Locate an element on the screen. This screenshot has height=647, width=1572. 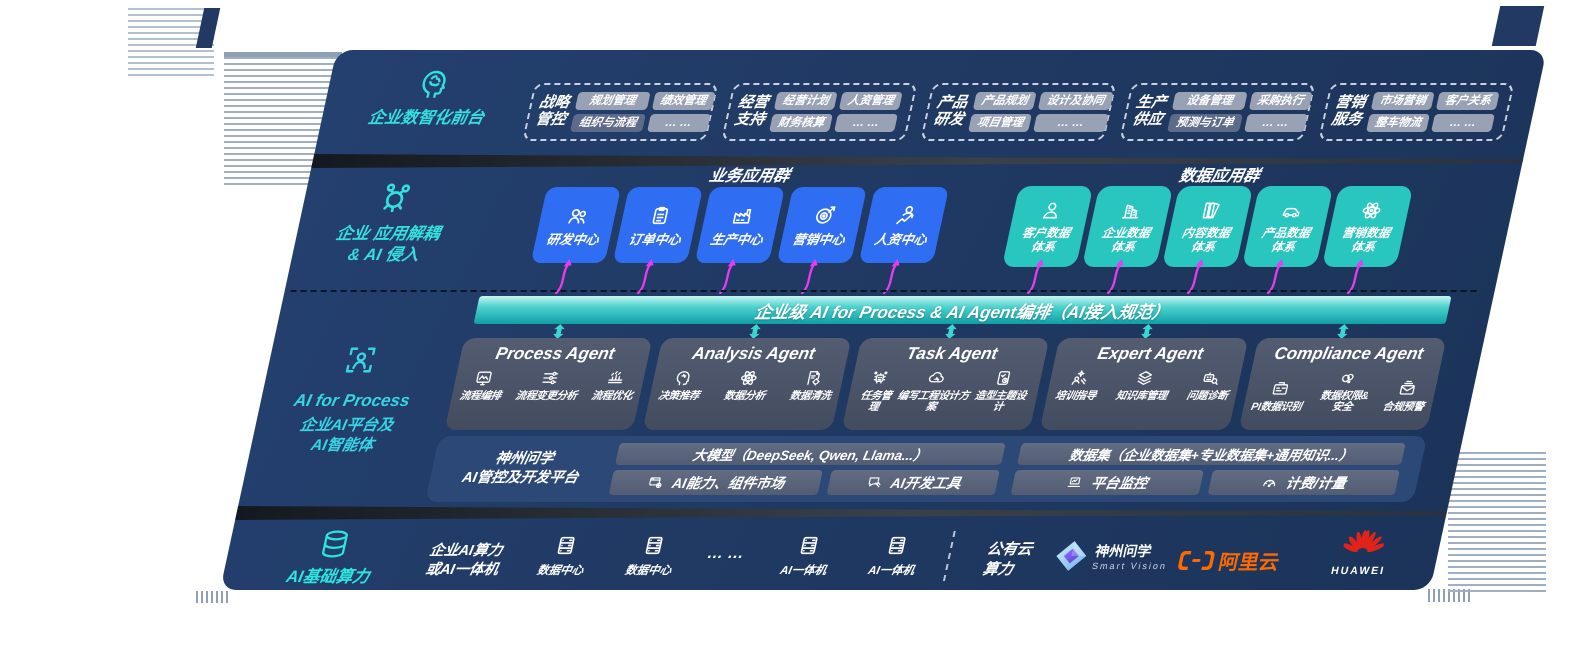
capability-market-box: AI能力、组件市场 is located at coordinates (716, 482).